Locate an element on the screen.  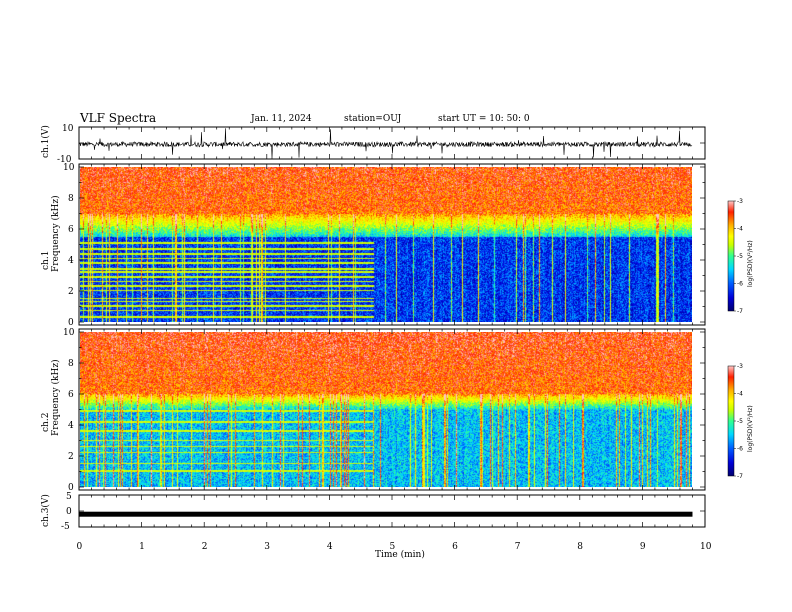
ch1-spec-colorbar-tick-label: -6 is located at coordinates (740, 284).